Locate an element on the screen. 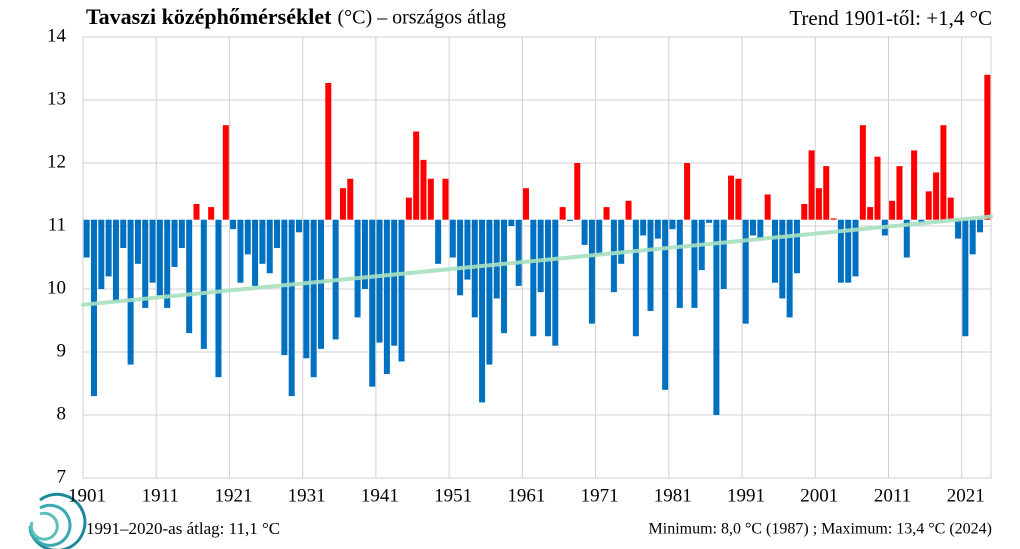 The height and width of the screenshot is (549, 1020). x-tick-label: 2021 is located at coordinates (966, 495).